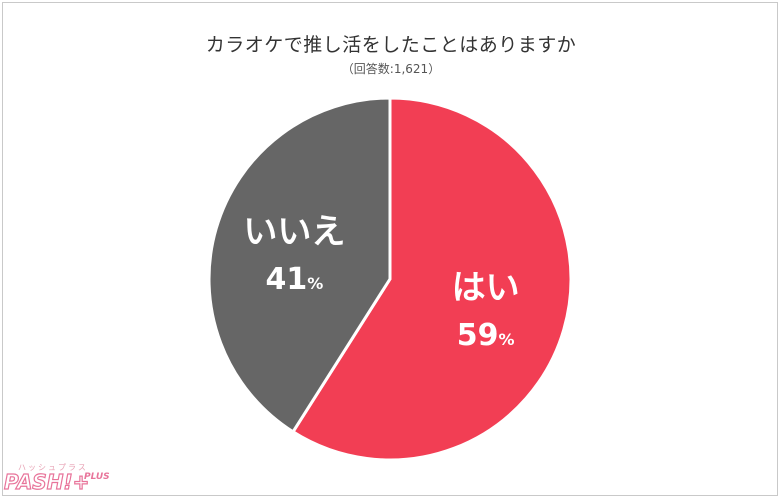  What do you see at coordinates (294, 232) in the screenshot?
I see `slice-label-1: いいえ` at bounding box center [294, 232].